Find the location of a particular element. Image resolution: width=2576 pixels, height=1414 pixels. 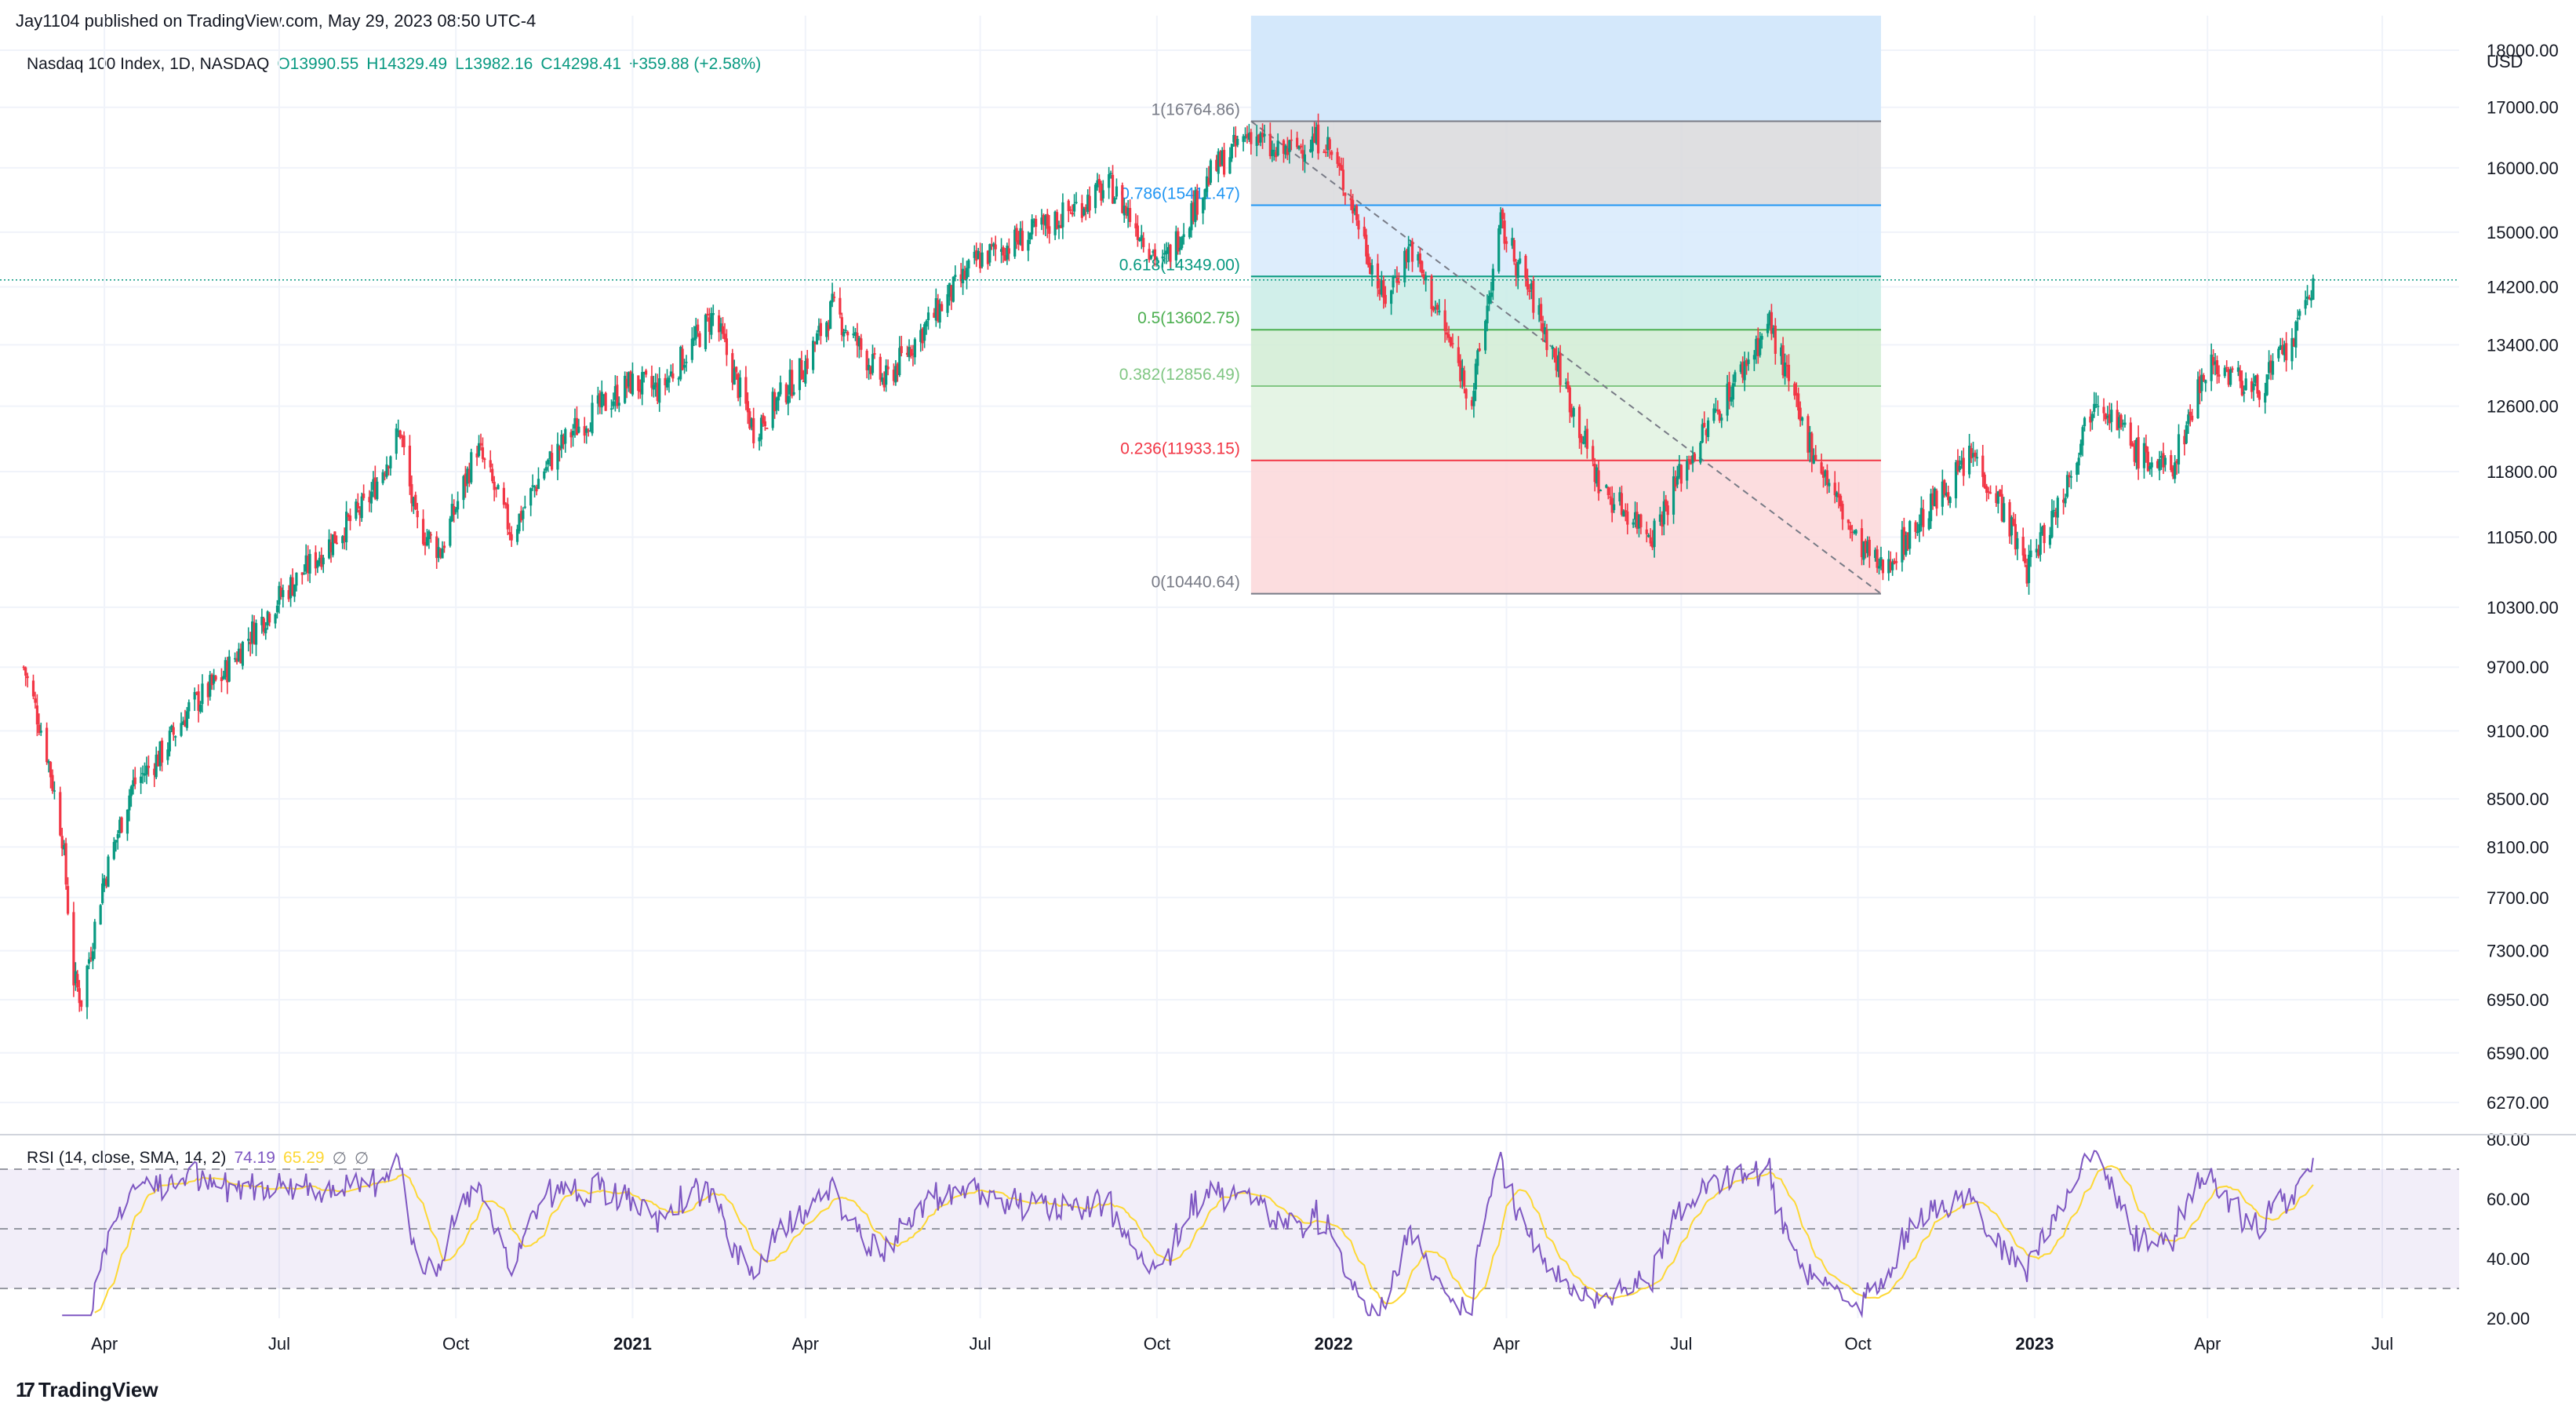

y-tick-label: 8100.00 is located at coordinates (2518, 847).